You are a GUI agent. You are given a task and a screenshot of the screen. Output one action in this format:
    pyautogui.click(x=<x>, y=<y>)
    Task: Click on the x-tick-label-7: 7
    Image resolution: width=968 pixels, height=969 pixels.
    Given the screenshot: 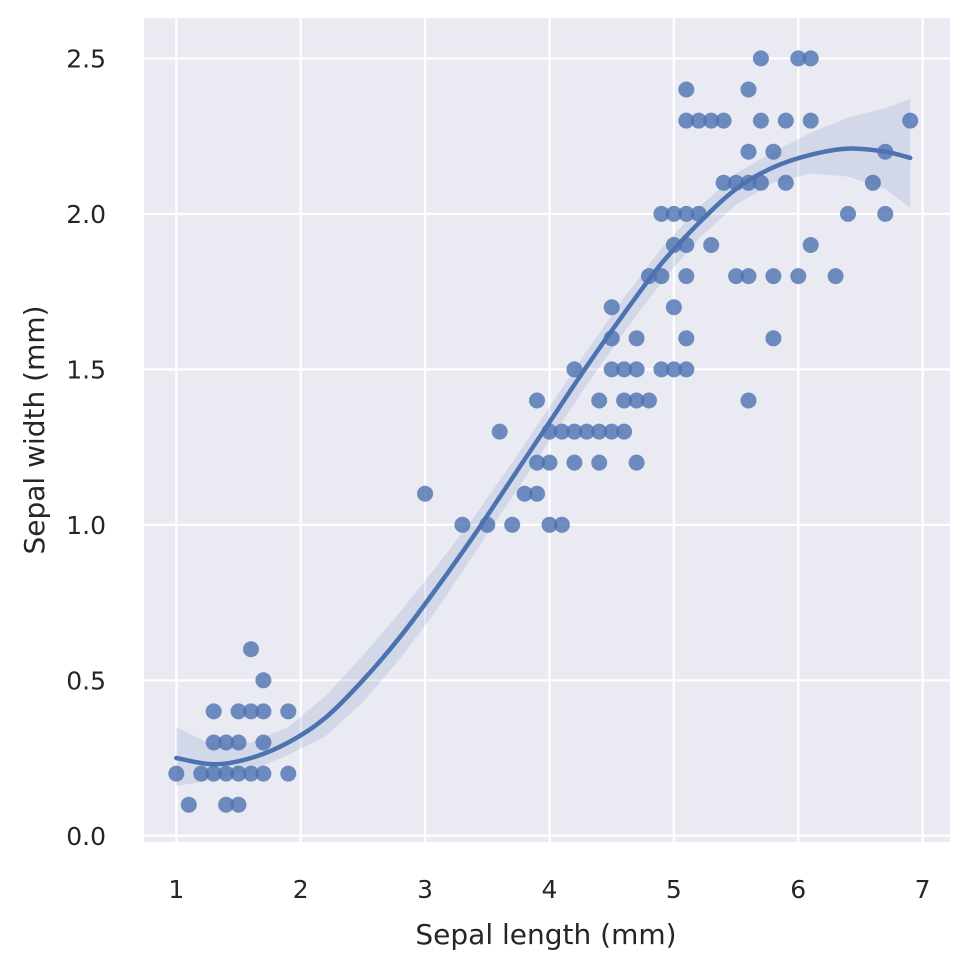 What is the action you would take?
    pyautogui.click(x=923, y=889)
    